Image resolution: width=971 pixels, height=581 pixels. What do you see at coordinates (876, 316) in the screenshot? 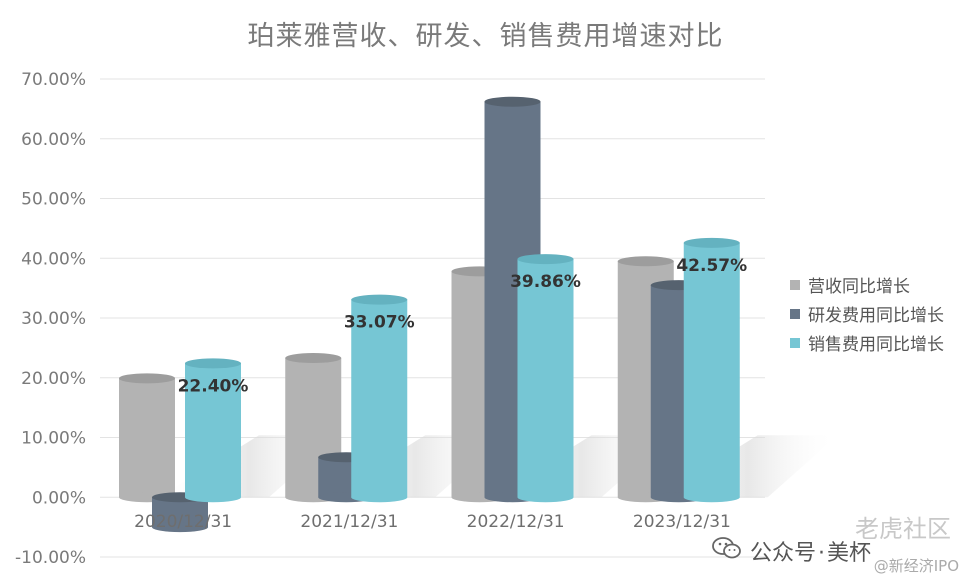
I see `legend-label-rnd: 研发费用同比增长` at bounding box center [876, 316].